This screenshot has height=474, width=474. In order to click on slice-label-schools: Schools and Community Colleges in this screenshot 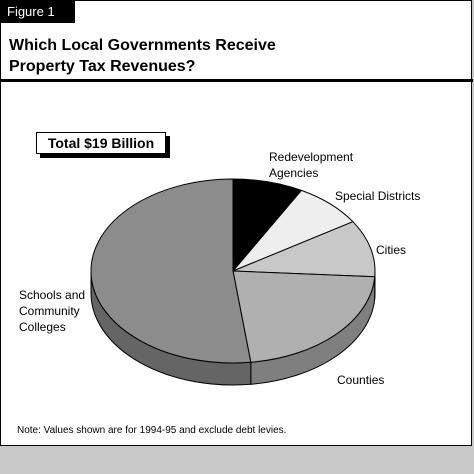, I will do `click(52, 311)`.